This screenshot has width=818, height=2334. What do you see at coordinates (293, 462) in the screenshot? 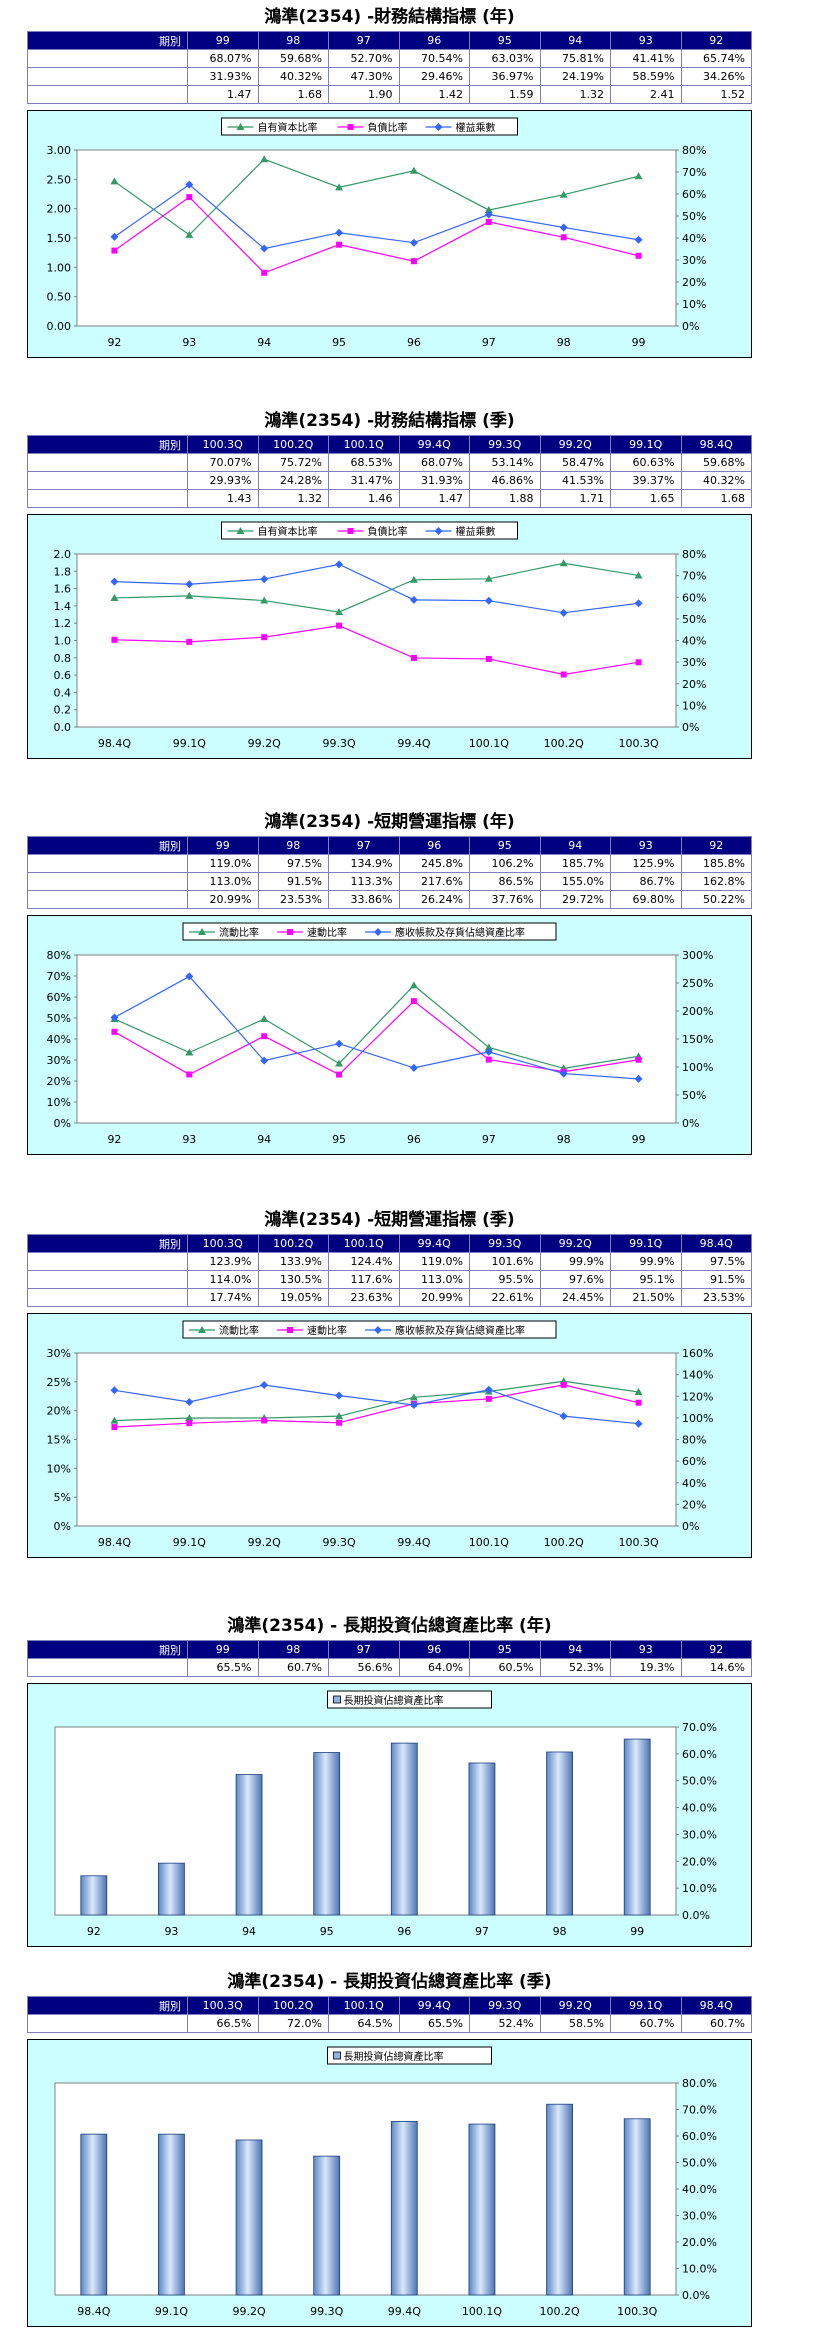
I see `table-cell: 75.72%` at bounding box center [293, 462].